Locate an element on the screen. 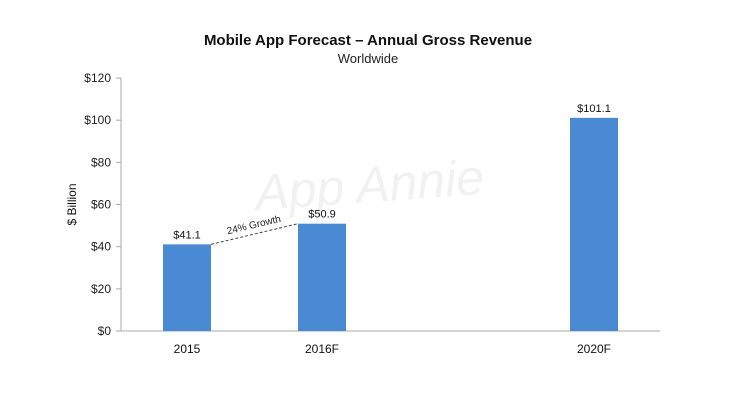 The height and width of the screenshot is (413, 736). x-tick-label: 2020F is located at coordinates (594, 349).